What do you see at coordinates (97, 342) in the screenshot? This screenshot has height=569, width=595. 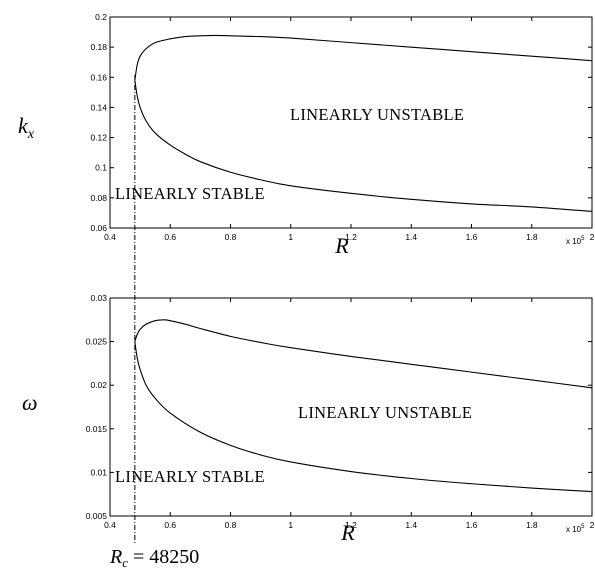 I see `bottom-y-tick-label: 0.025` at bounding box center [97, 342].